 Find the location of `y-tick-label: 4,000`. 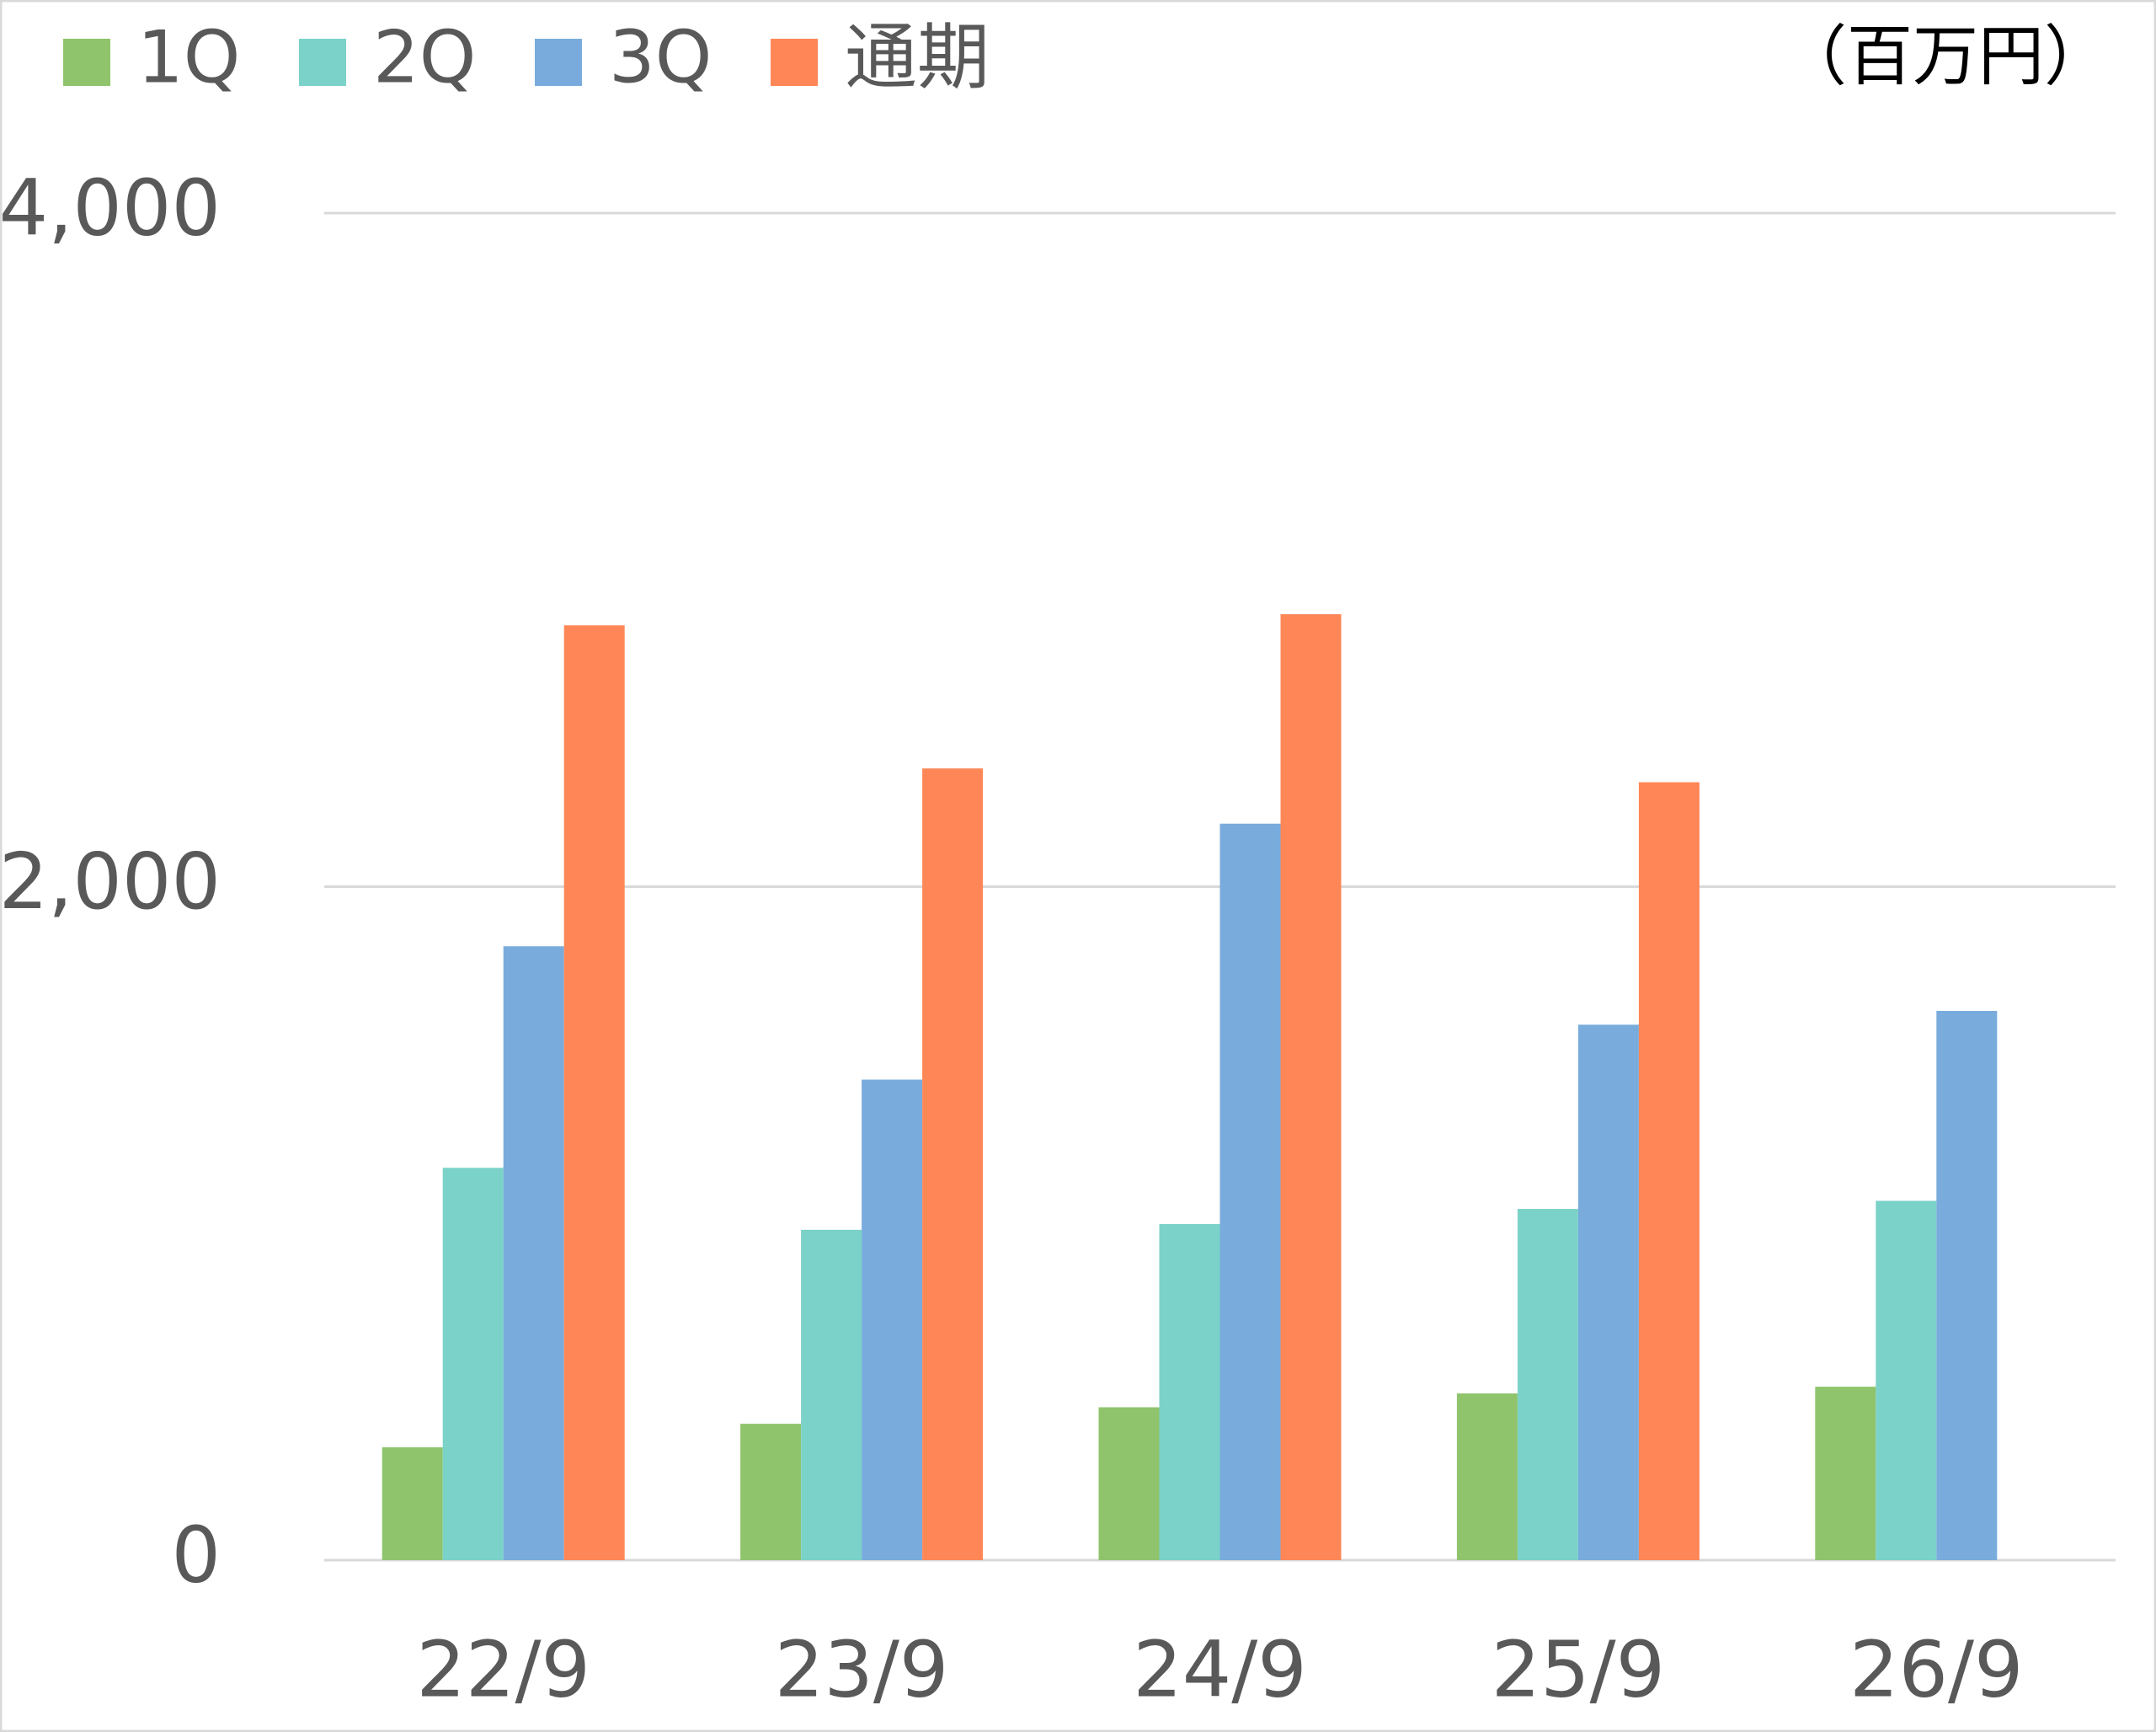

y-tick-label: 4,000 is located at coordinates (110, 208).